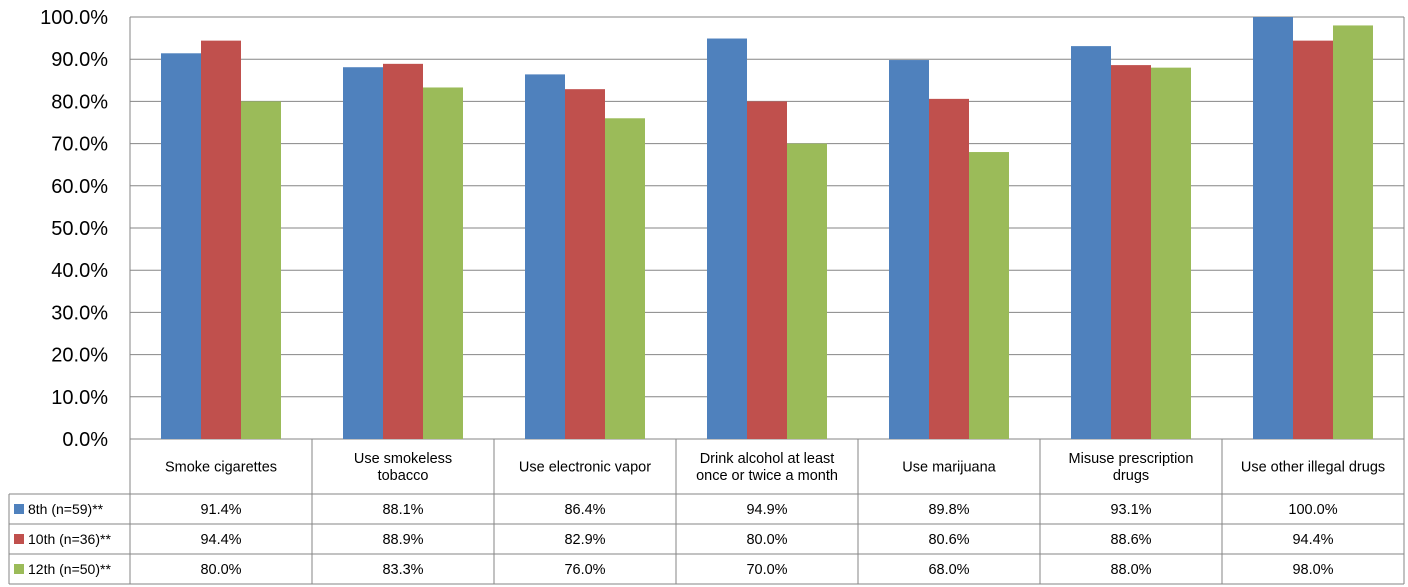 The height and width of the screenshot is (587, 1408). I want to click on data-table-cell: 86.4%, so click(584, 510).